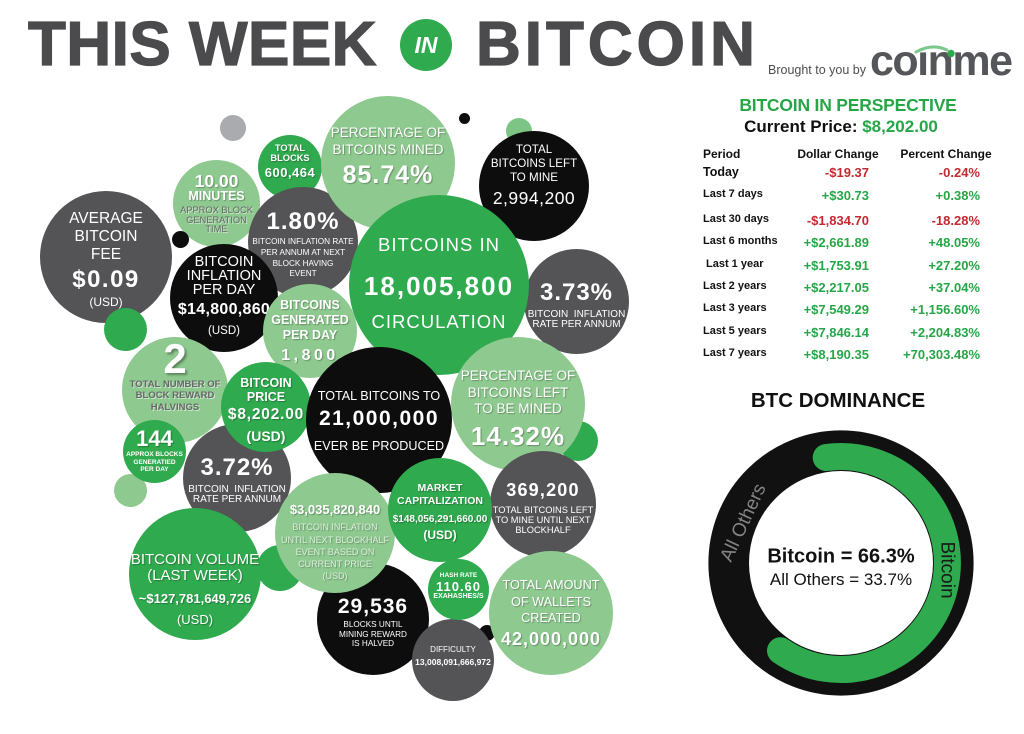 The width and height of the screenshot is (1024, 734). I want to click on svg-text: Bitcoin, so click(946, 569).